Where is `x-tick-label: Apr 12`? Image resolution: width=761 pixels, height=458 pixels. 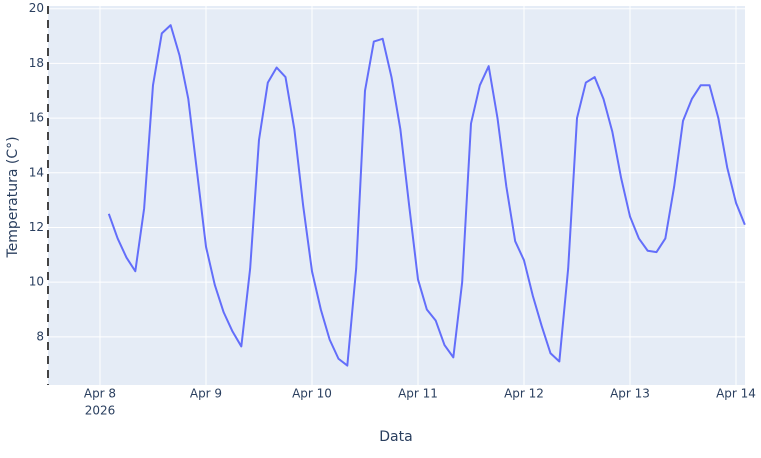 x-tick-label: Apr 12 is located at coordinates (524, 394).